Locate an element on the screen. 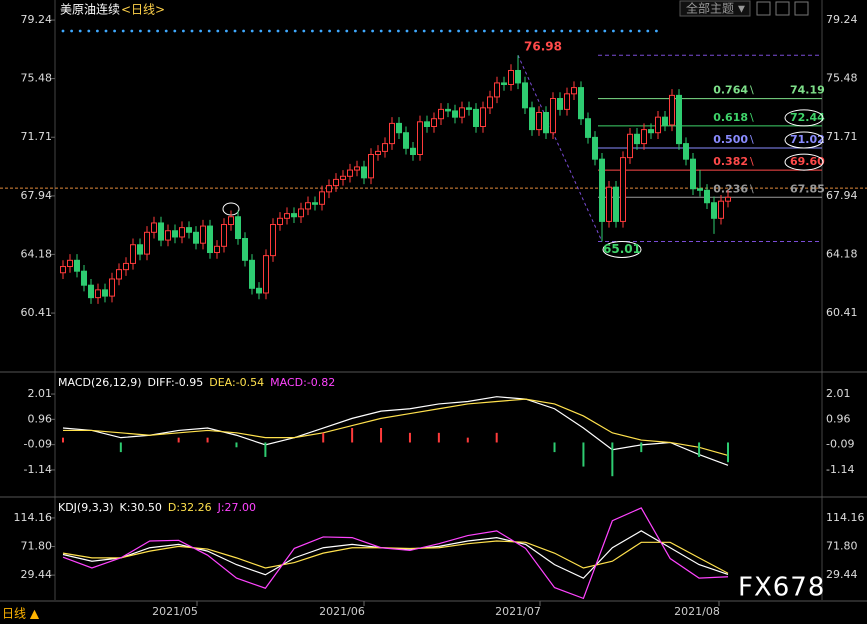  theme-button is located at coordinates (715, 8).